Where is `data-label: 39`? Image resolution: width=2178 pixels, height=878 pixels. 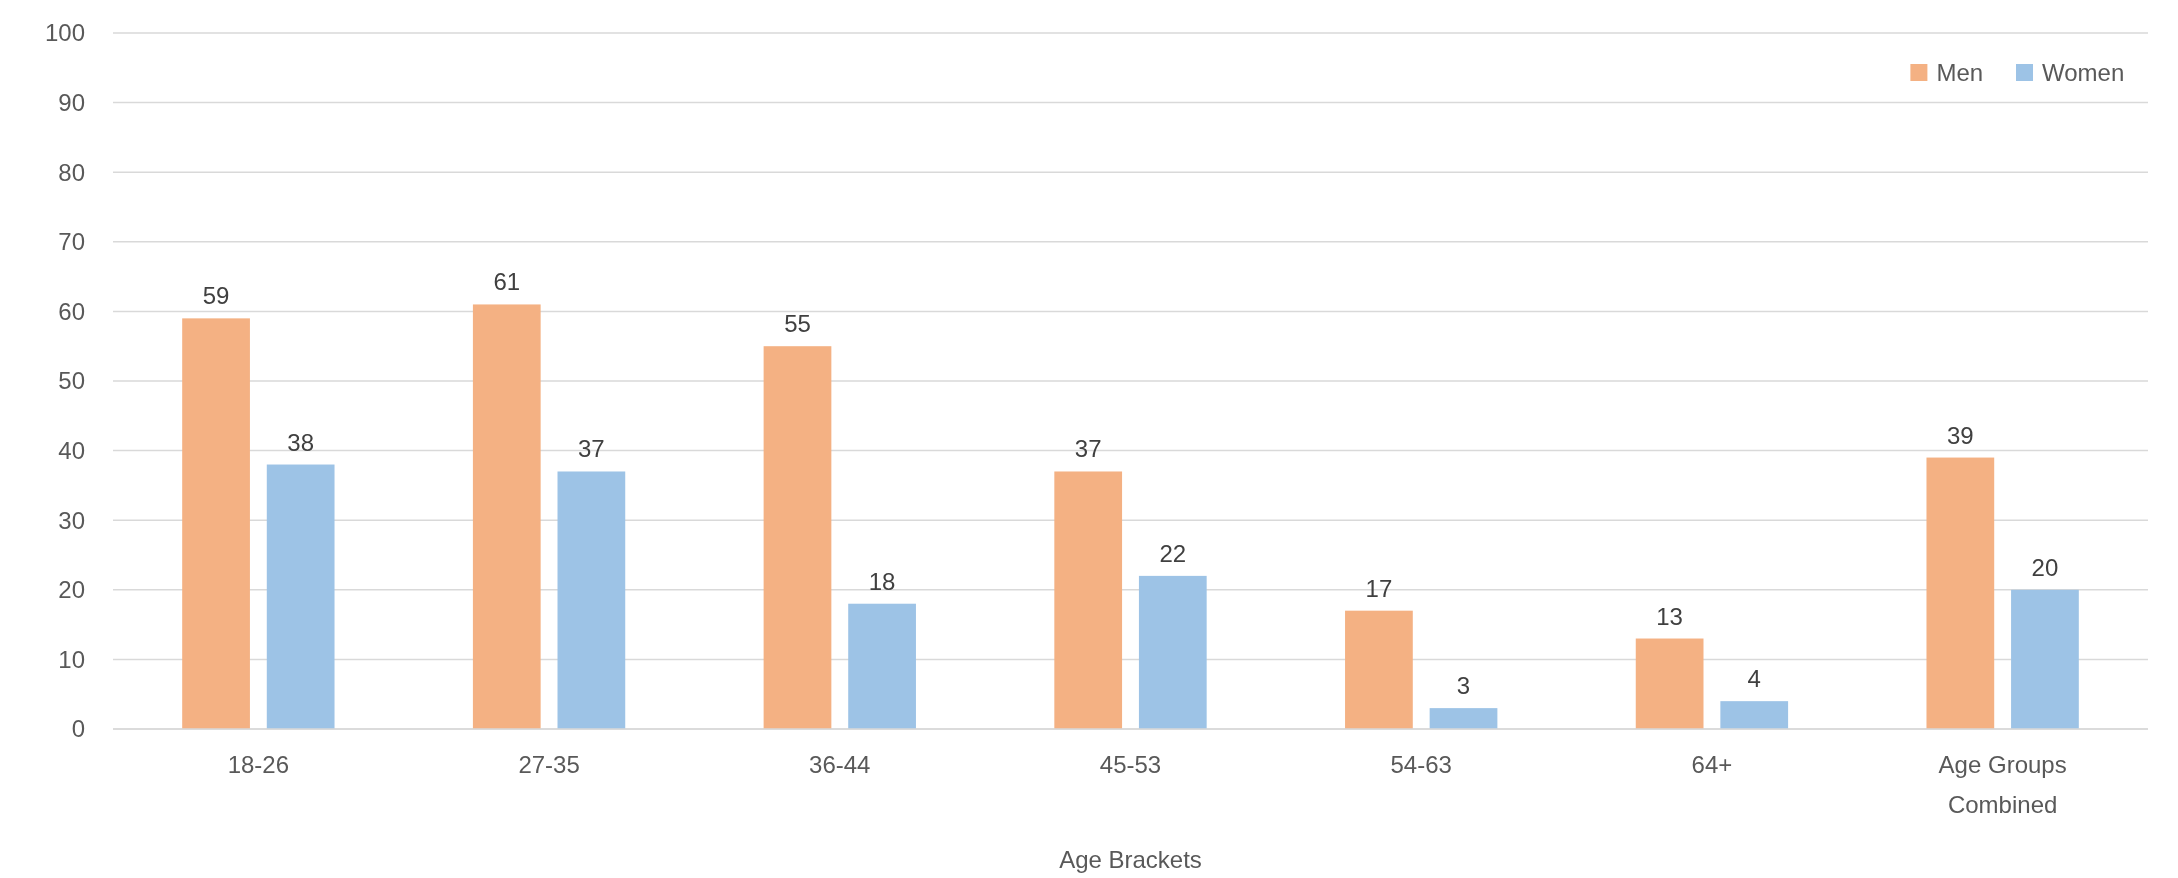
data-label: 39 is located at coordinates (1960, 435).